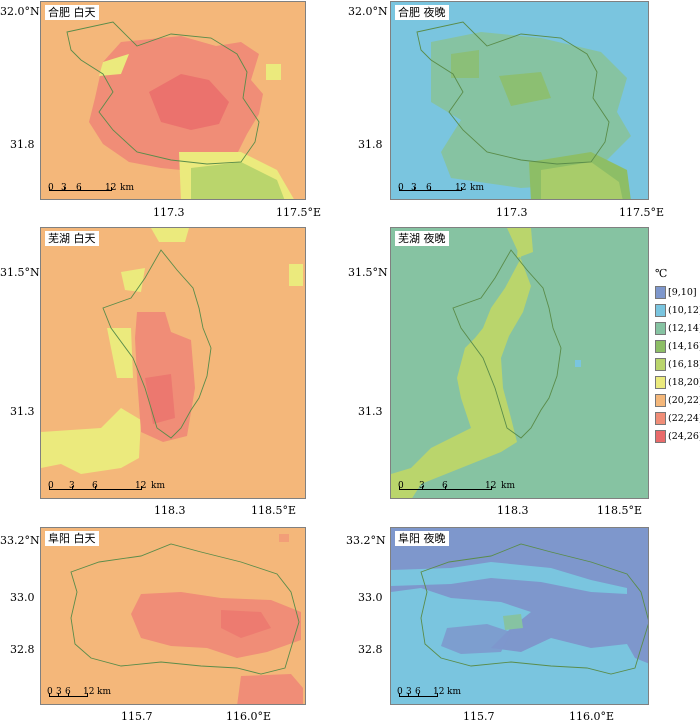  Describe the element at coordinates (513, 510) in the screenshot. I see `xtick-label: 118.3` at that location.